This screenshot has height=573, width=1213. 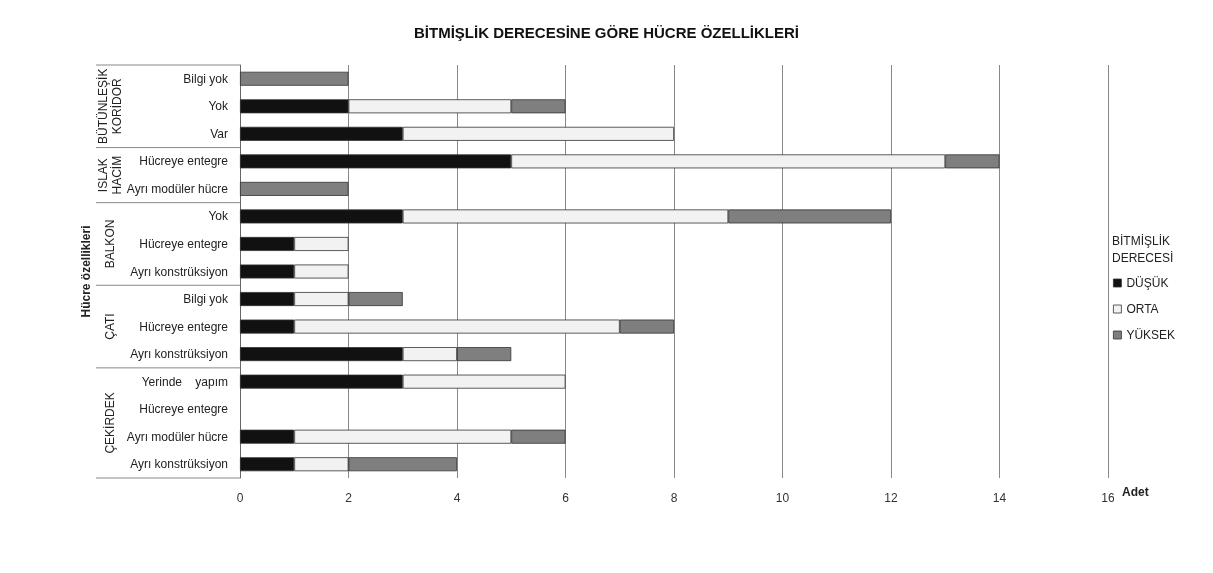 What do you see at coordinates (457, 498) in the screenshot?
I see `x-tick-label: 4` at bounding box center [457, 498].